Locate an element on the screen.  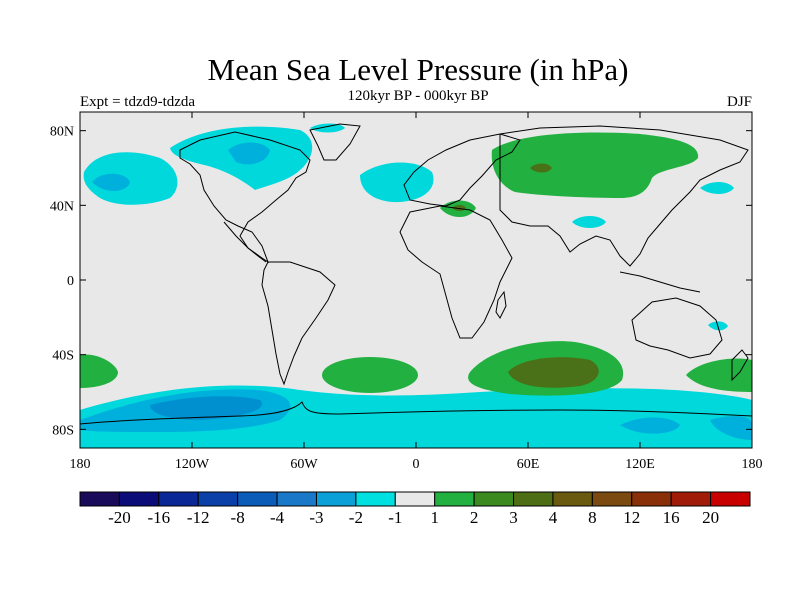
southern-ocean-core is located at coordinates (206, 408).